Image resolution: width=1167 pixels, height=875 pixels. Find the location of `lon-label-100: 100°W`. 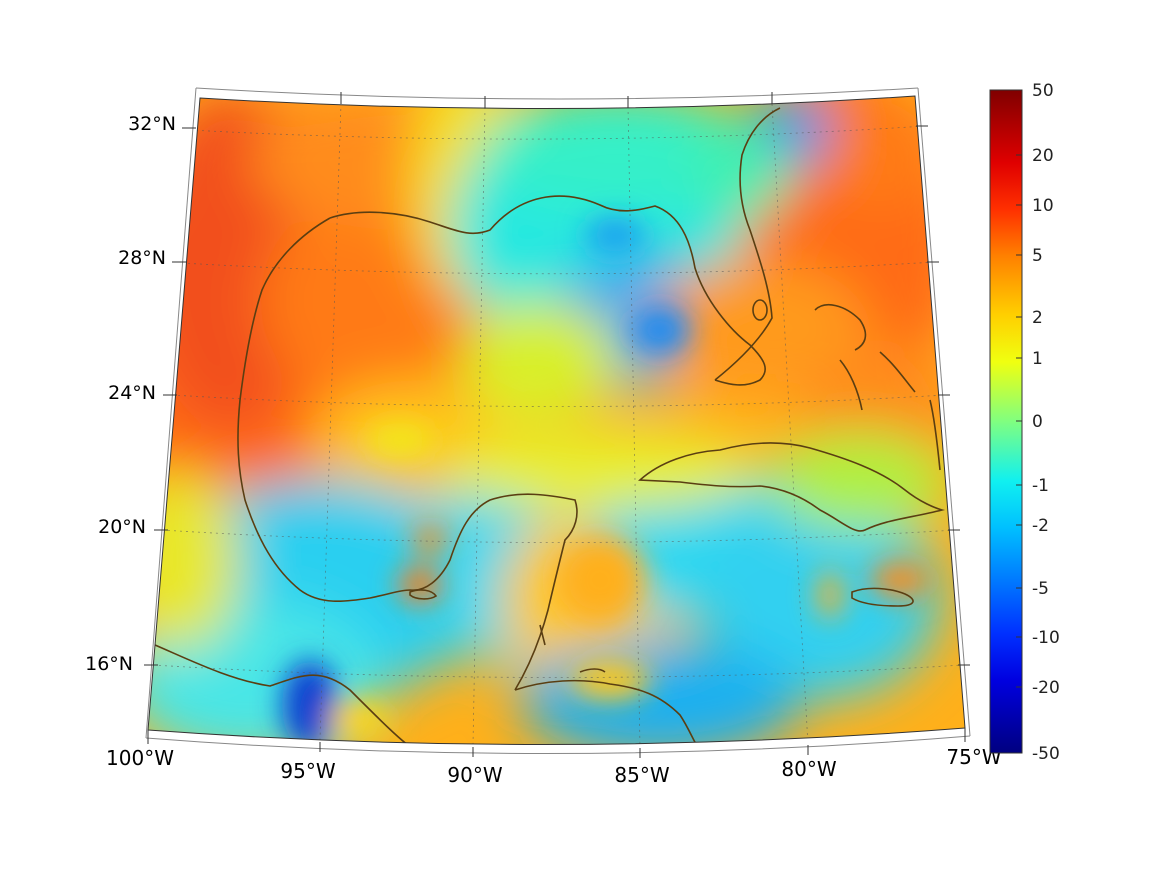

lon-label-100: 100°W is located at coordinates (140, 758).